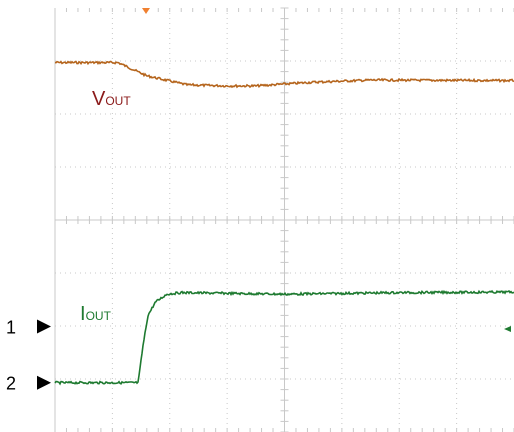  Describe the element at coordinates (44, 382) in the screenshot. I see `channel-2-marker-icon` at that location.